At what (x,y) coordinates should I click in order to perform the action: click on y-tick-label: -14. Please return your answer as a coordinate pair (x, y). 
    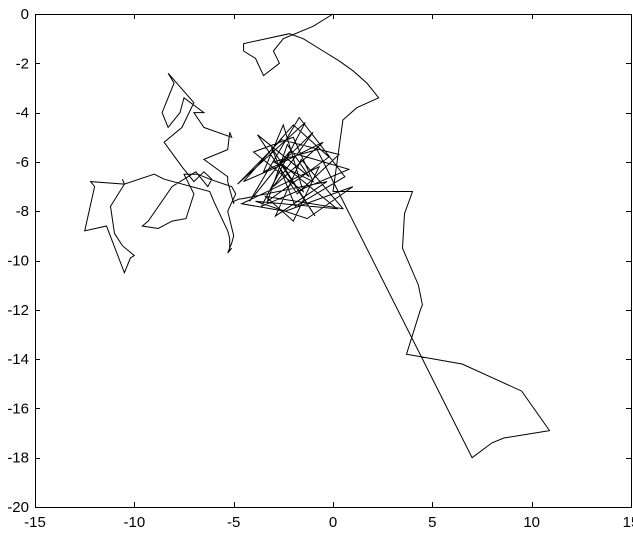
    Looking at the image, I should click on (18, 359).